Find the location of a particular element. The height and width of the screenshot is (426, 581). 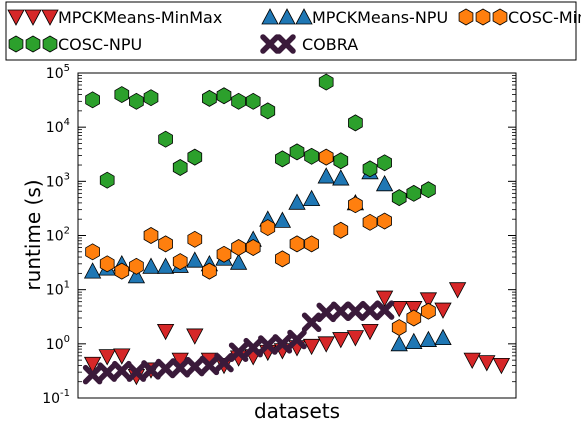

y-tick-exponent: 1 is located at coordinates (67, 285).